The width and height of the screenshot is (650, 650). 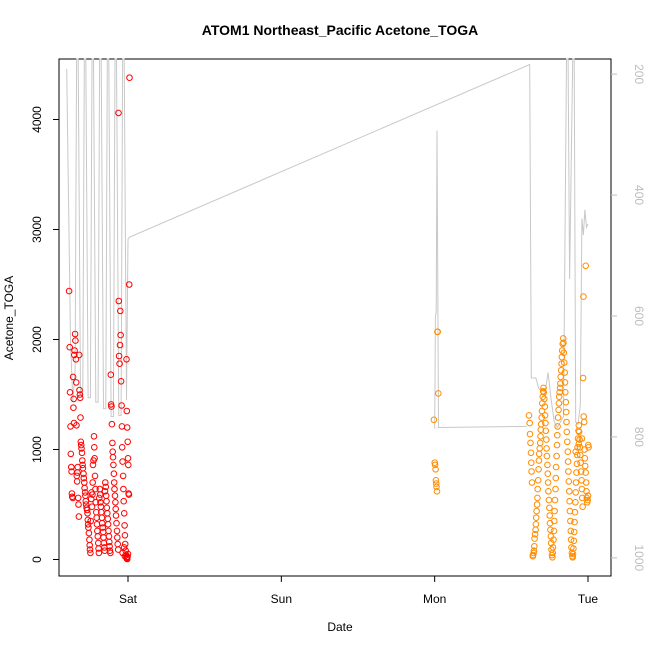 I want to click on y-tick-label: 4000, so click(x=37, y=119).